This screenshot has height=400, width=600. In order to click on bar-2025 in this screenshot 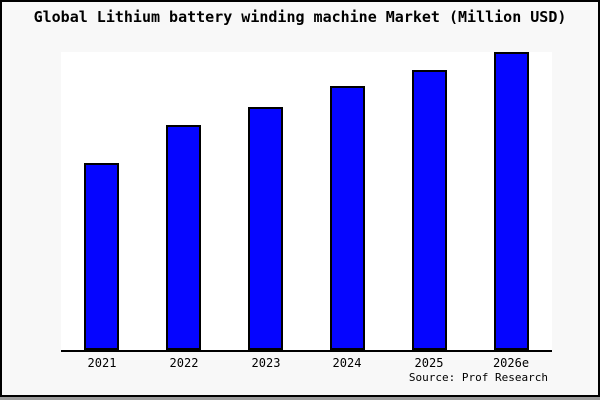, I will do `click(429, 210)`.